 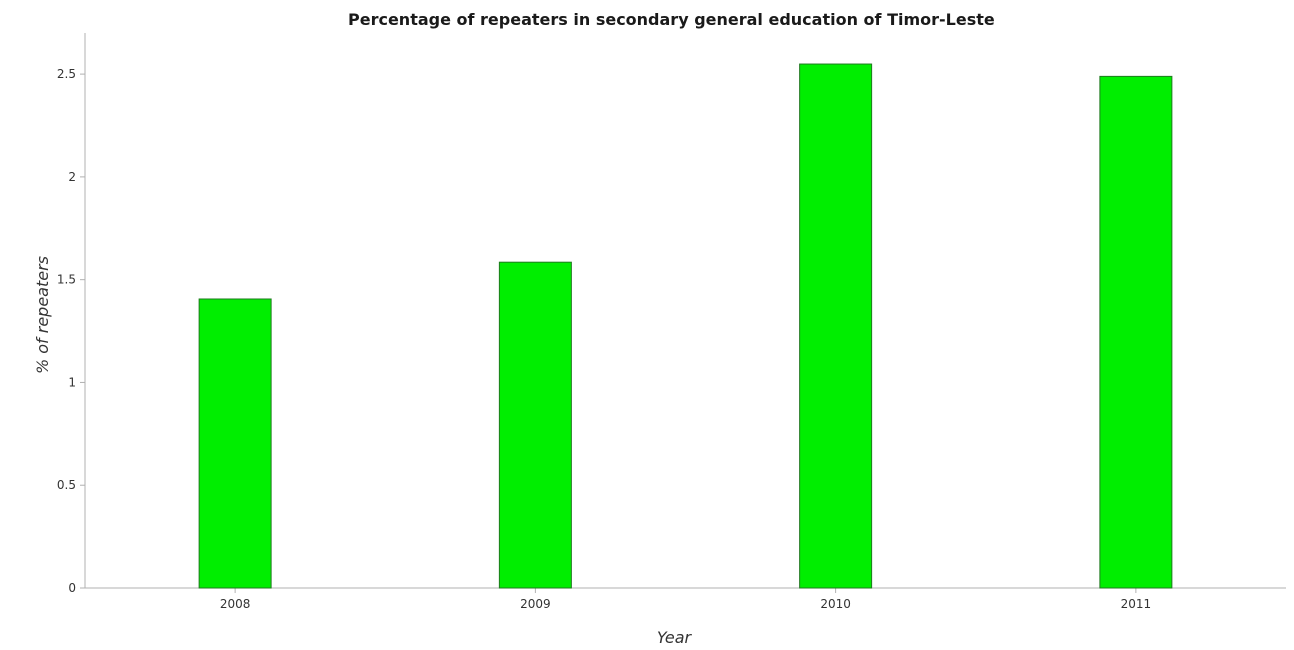 What do you see at coordinates (1136, 332) in the screenshot?
I see `bar-2011` at bounding box center [1136, 332].